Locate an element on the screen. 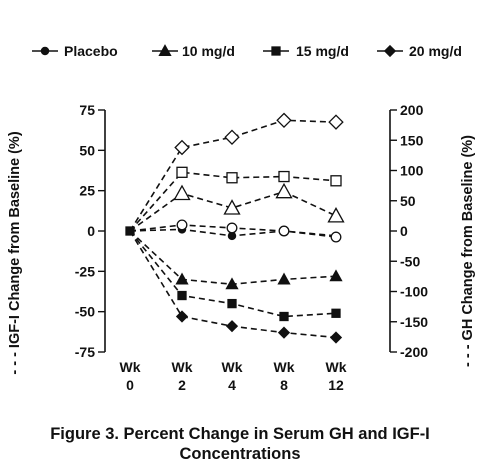  legend-item-circle: Placebo is located at coordinates (75, 51).